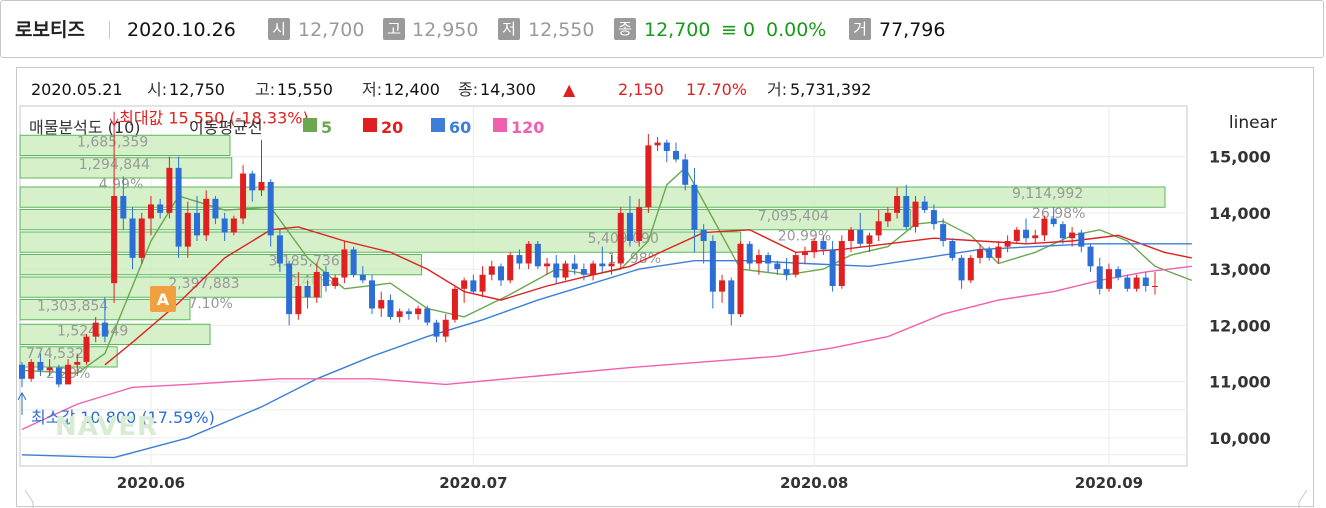  What do you see at coordinates (1058, 214) in the screenshot?
I see `volume-profile-percent: 26.98%` at bounding box center [1058, 214].